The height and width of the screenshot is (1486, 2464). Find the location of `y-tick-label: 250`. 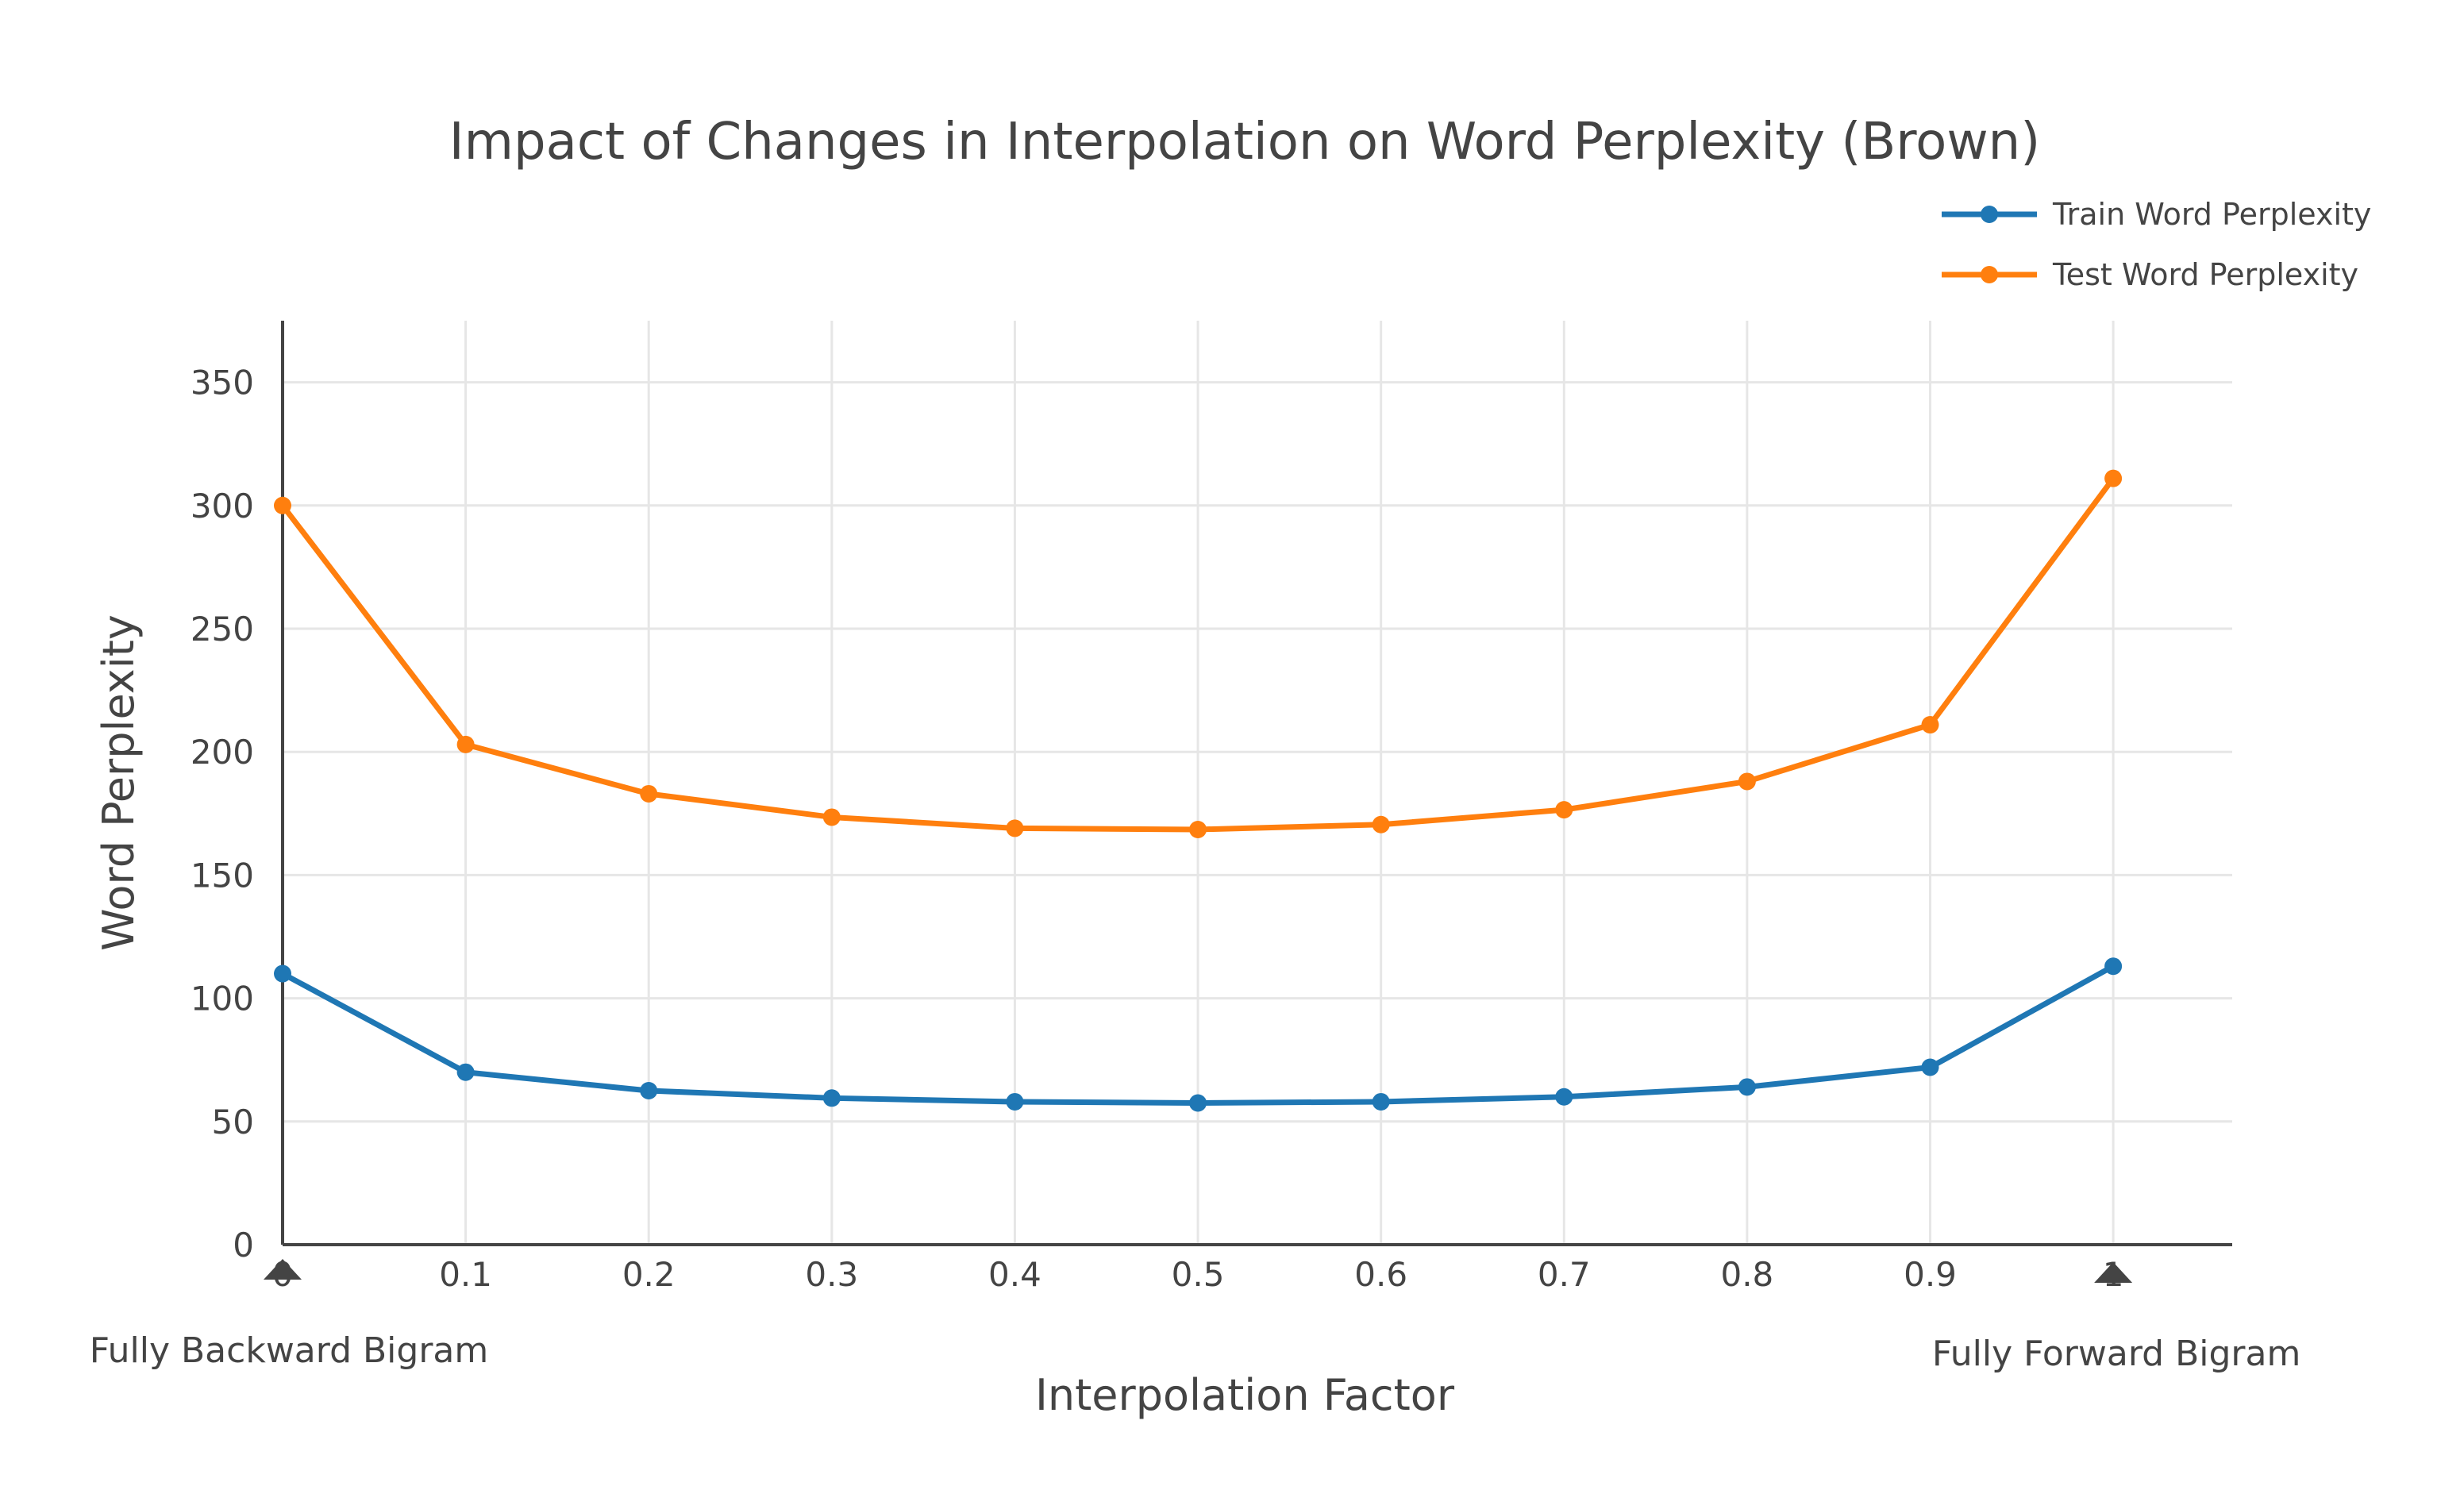

y-tick-label: 250 is located at coordinates (222, 629).